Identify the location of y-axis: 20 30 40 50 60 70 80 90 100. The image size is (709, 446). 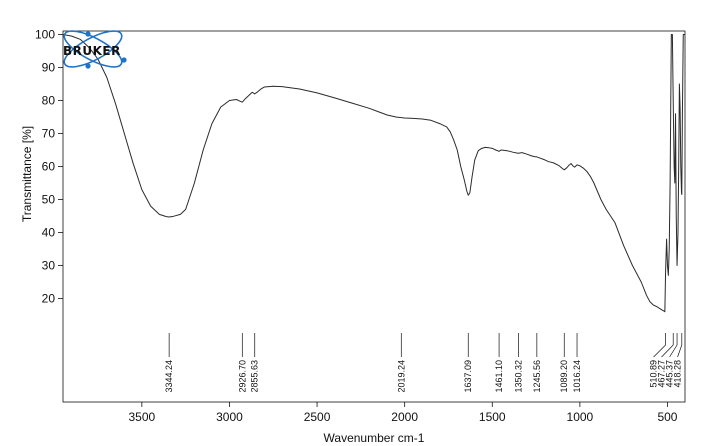
(49, 167).